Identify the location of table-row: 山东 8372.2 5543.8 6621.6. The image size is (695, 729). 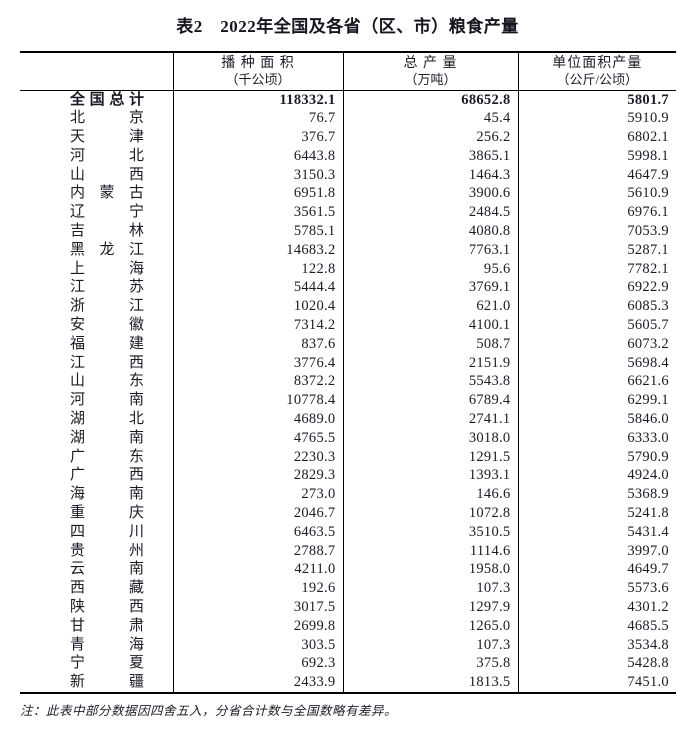
(348, 382).